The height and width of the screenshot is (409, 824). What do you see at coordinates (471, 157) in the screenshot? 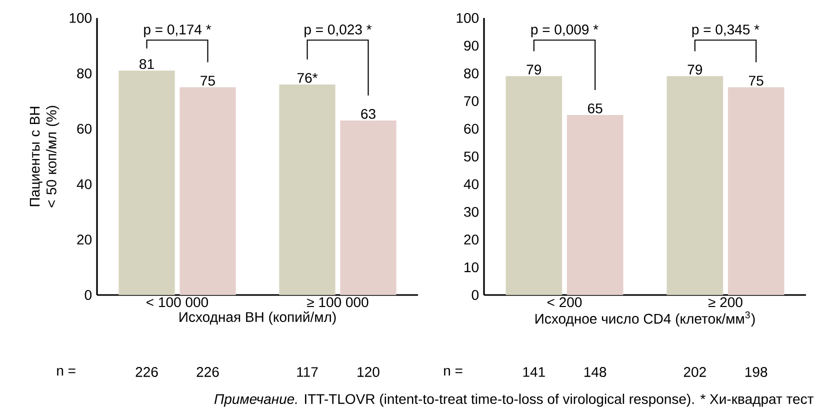
I see `y-tick-label: 50` at bounding box center [471, 157].